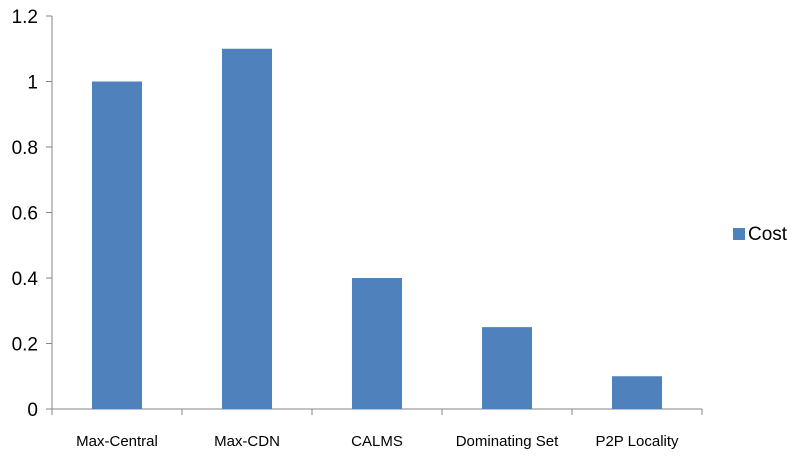 Image resolution: width=800 pixels, height=475 pixels. I want to click on legend-label: Cost, so click(768, 234).